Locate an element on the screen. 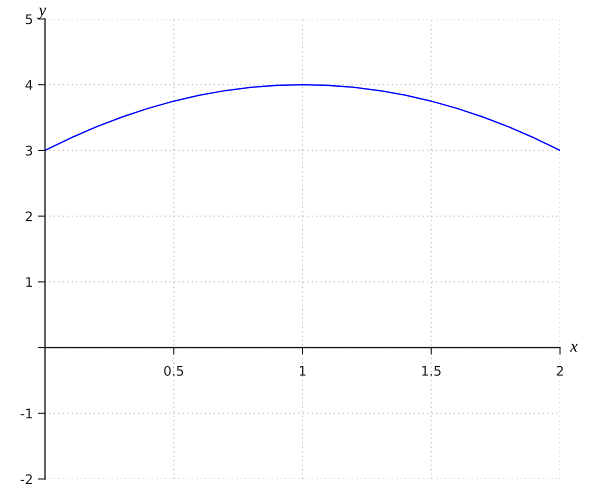  x-tick-label: 0.5 is located at coordinates (174, 371).